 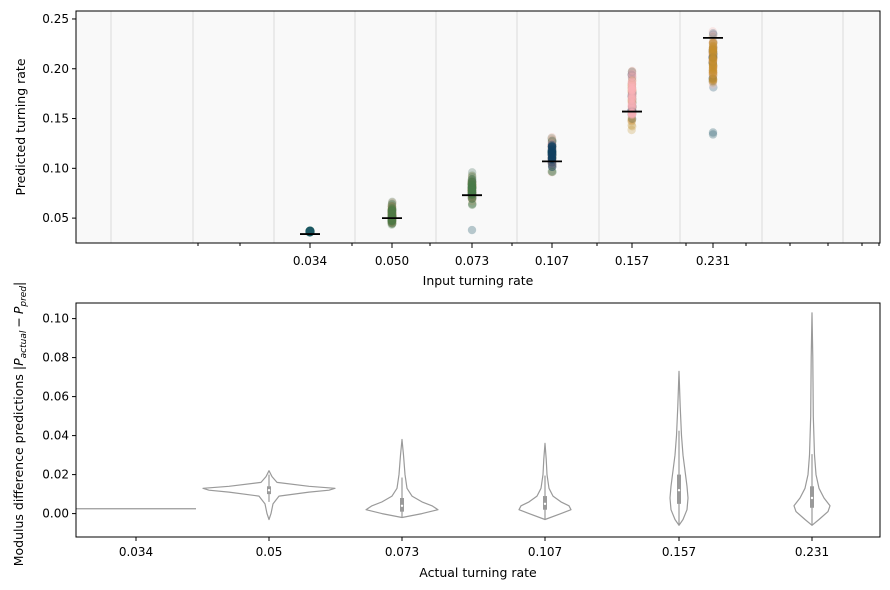 What do you see at coordinates (269, 552) in the screenshot?
I see `bottom-x-tick-label: 0.05` at bounding box center [269, 552].